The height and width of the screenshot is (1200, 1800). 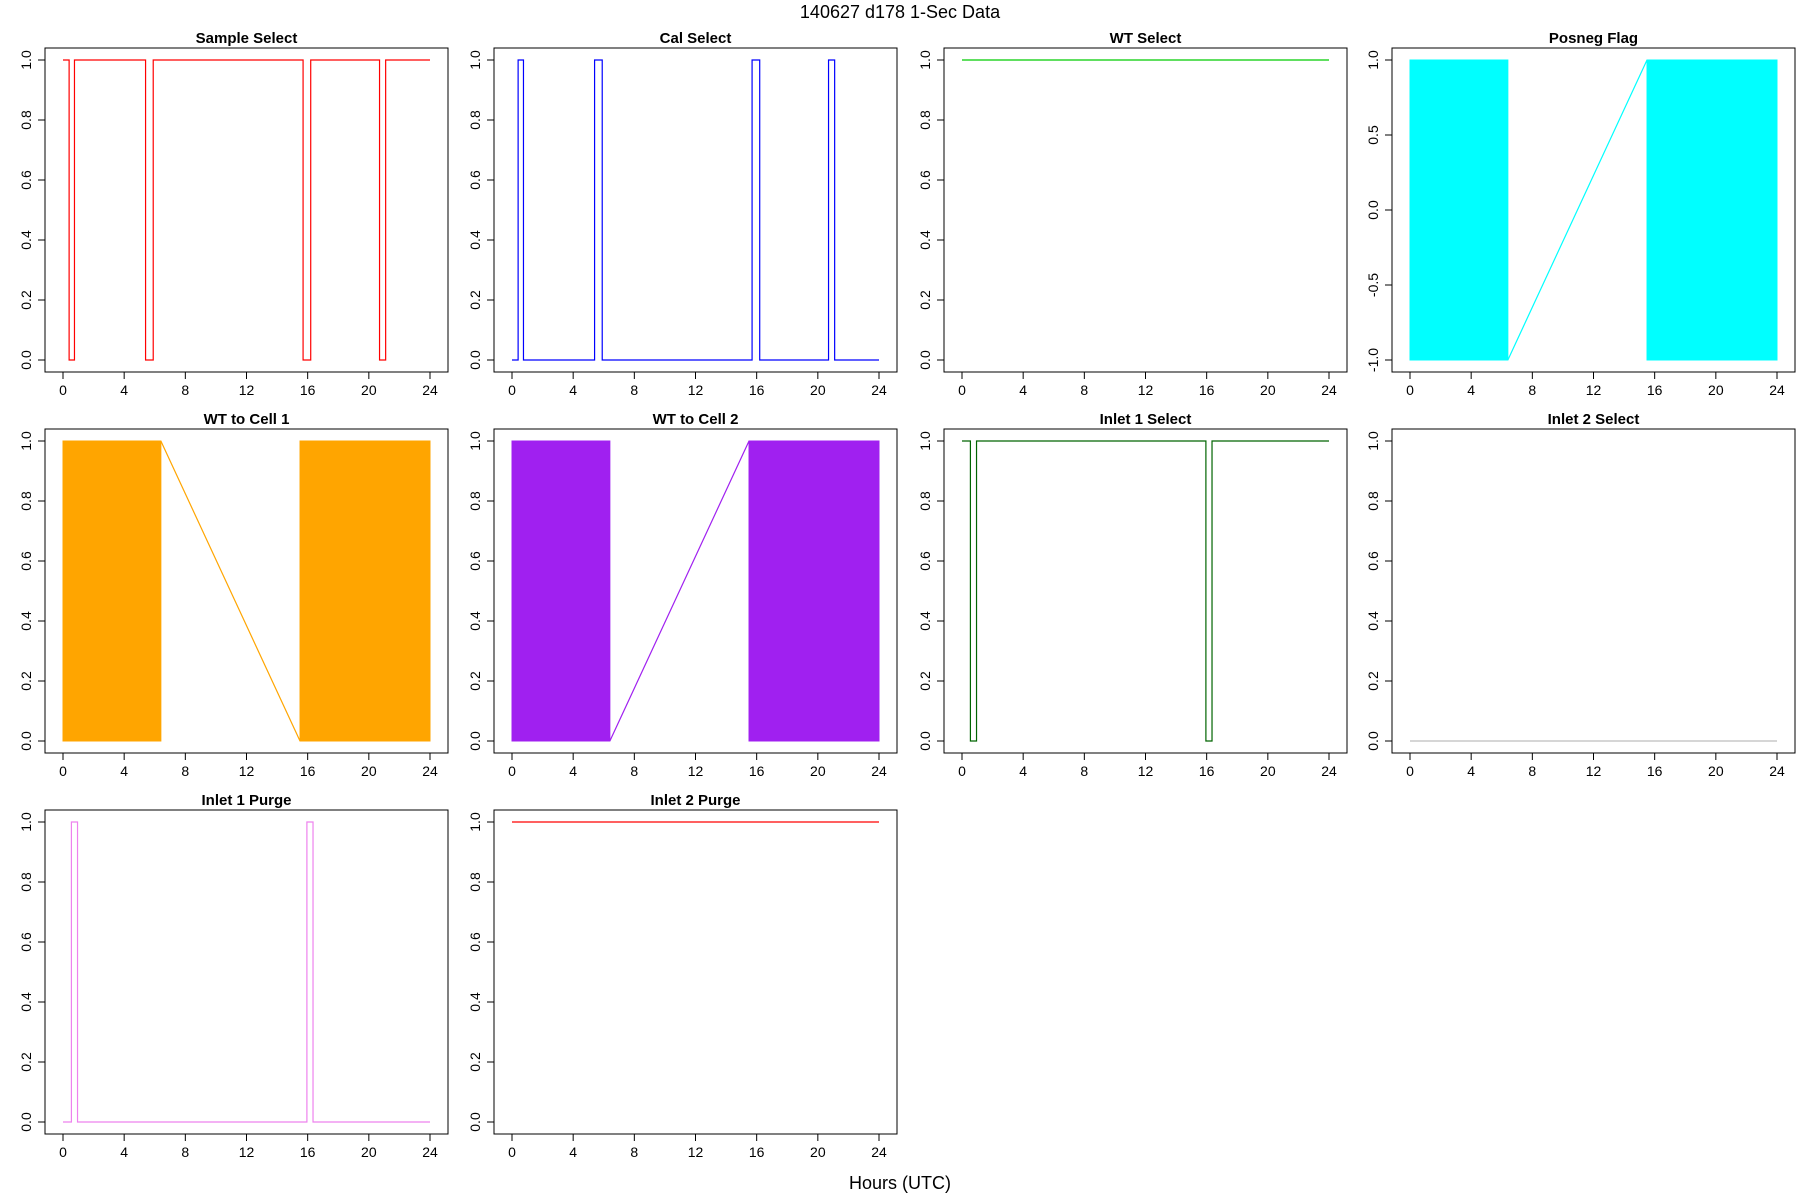 What do you see at coordinates (695, 800) in the screenshot?
I see `panel-title: Inlet 2 Purge` at bounding box center [695, 800].